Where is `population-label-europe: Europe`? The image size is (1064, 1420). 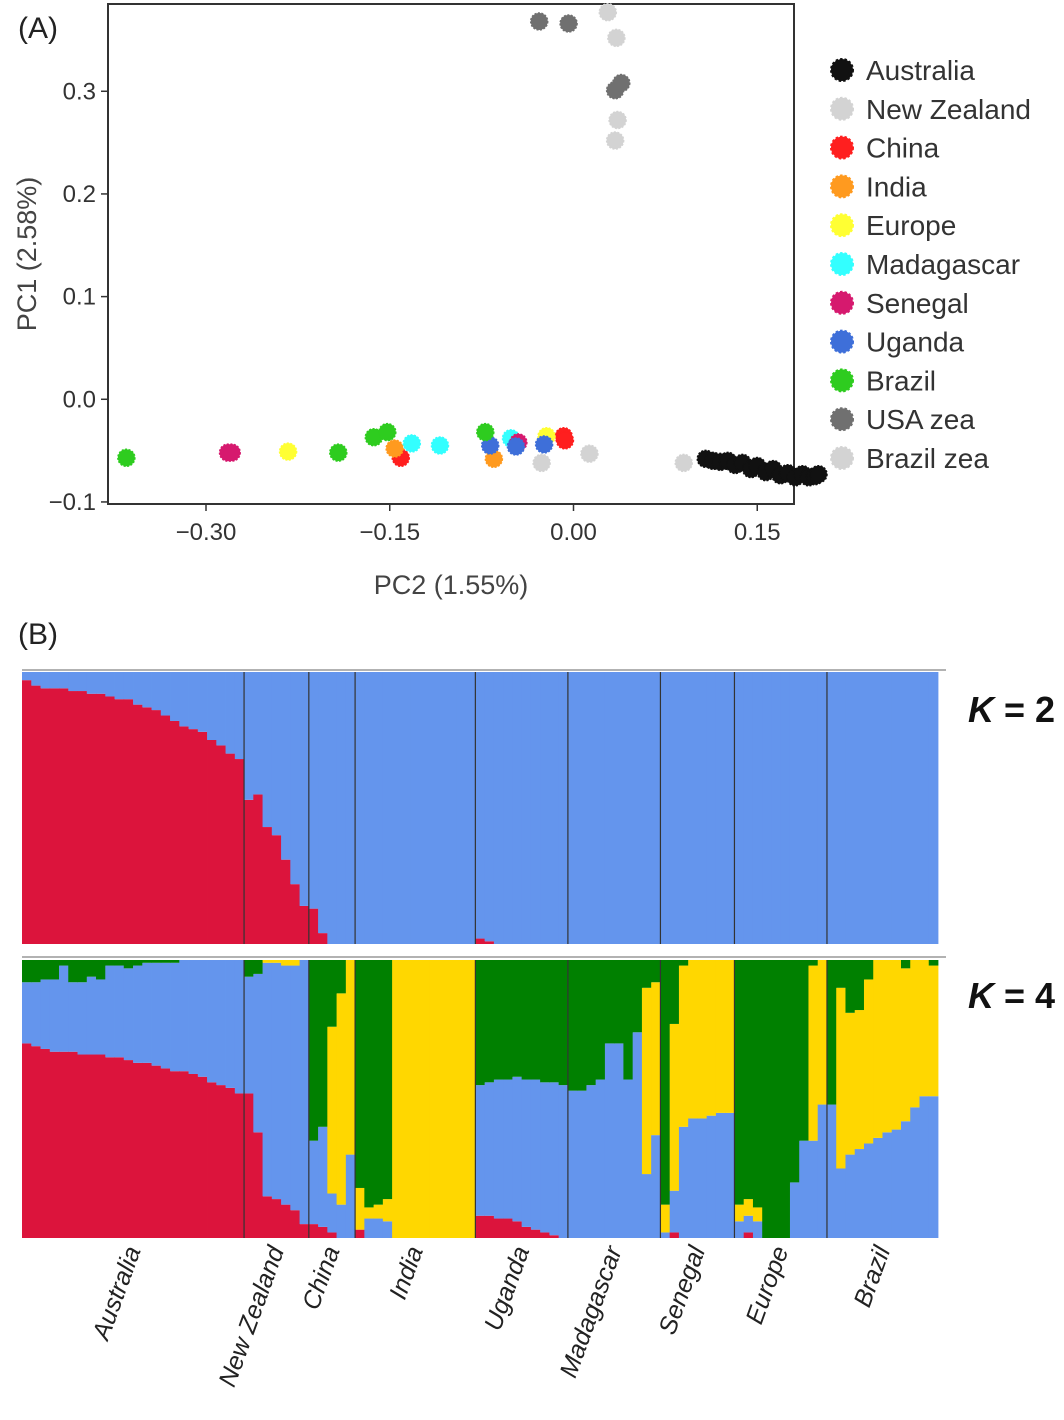
population-label-europe: Europe is located at coordinates (767, 1284).